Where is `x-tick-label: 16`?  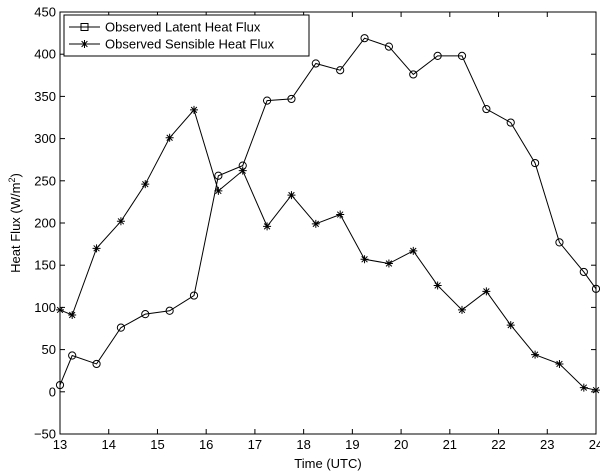 x-tick-label: 16 is located at coordinates (206, 444).